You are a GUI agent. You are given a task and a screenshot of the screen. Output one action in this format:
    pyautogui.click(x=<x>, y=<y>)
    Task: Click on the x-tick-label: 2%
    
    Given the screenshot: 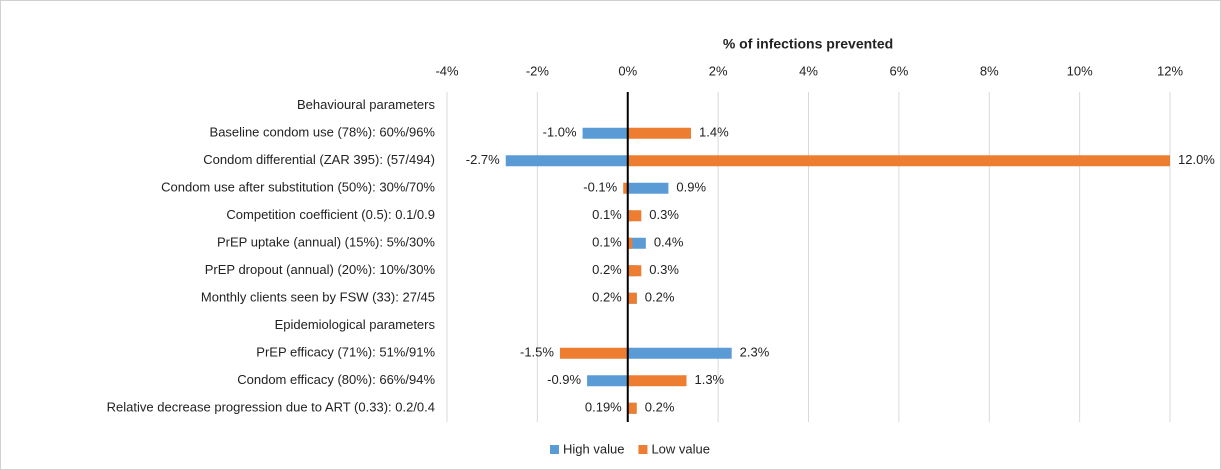 What is the action you would take?
    pyautogui.click(x=718, y=70)
    